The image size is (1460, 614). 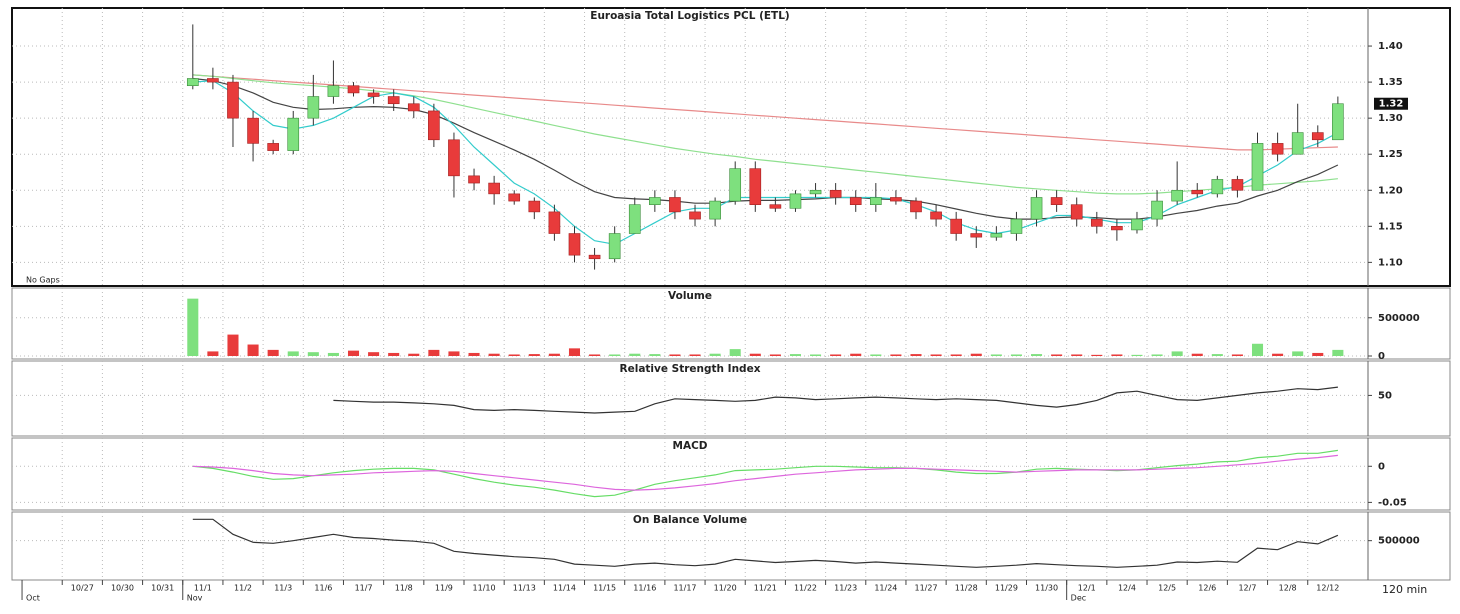 What do you see at coordinates (966, 588) in the screenshot?
I see `x-tick-label: 11/28` at bounding box center [966, 588].